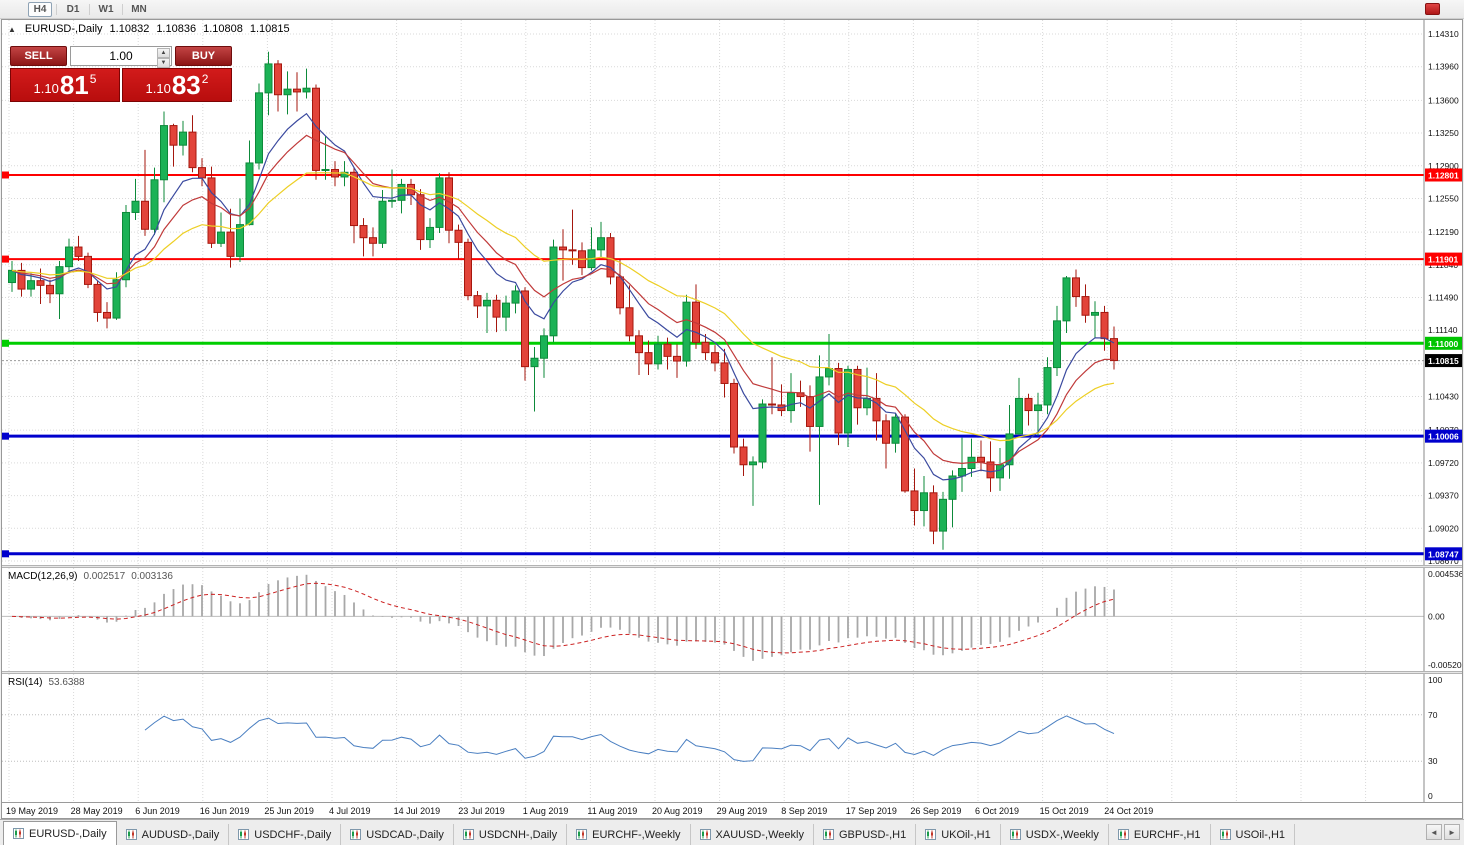  Describe the element at coordinates (1443, 330) in the screenshot. I see `svg-text: 1.11140` at that location.